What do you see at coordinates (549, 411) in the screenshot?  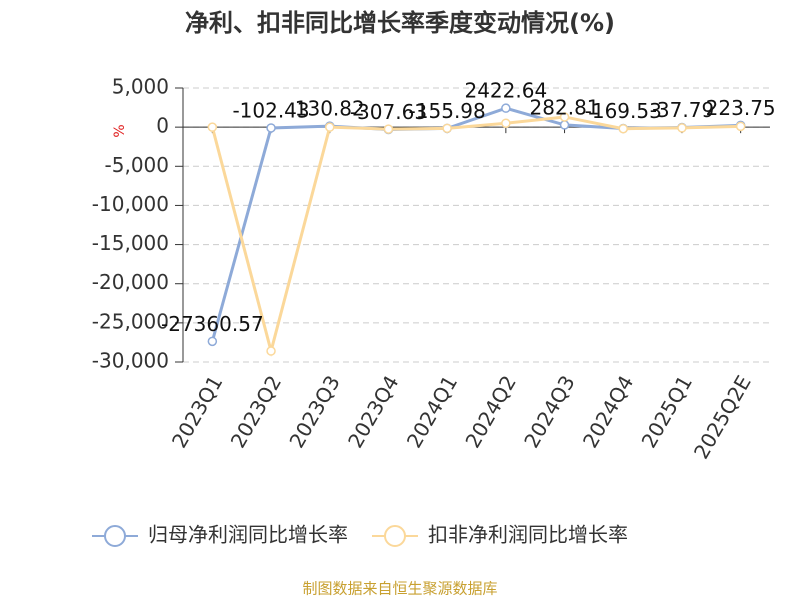 I see `x-tick-label: 2024Q3` at bounding box center [549, 411].